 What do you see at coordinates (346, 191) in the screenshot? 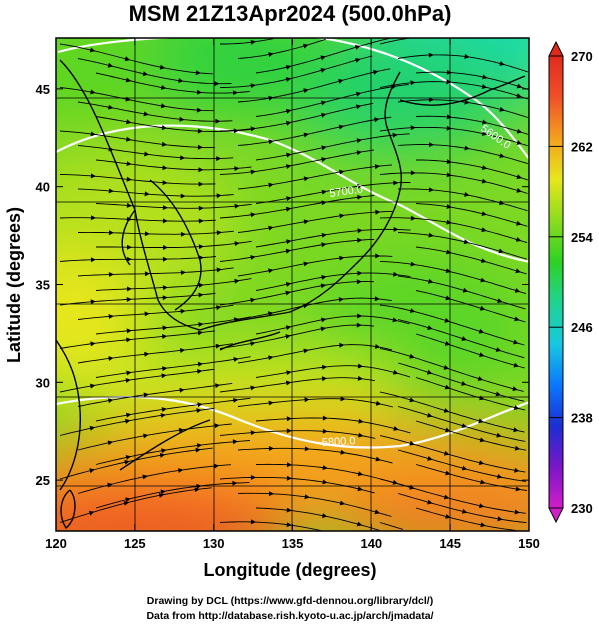
I see `contour-label-5700: 5700.0` at bounding box center [346, 191].